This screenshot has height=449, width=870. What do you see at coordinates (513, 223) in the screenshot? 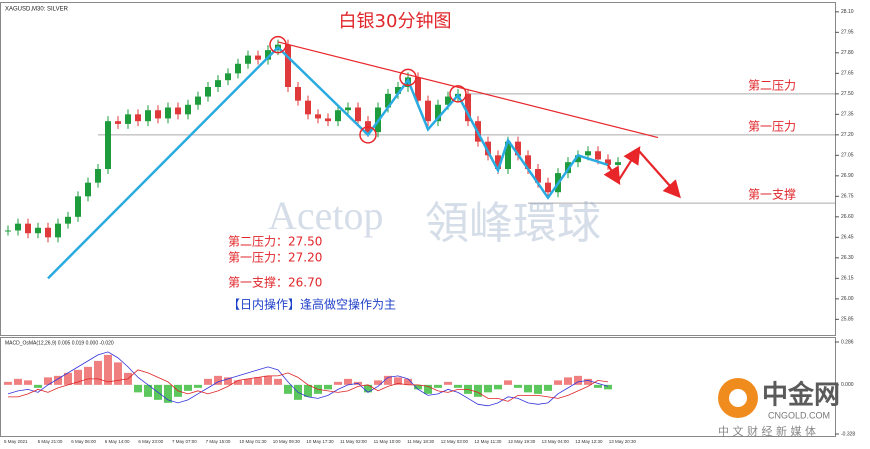
I see `watermark: 領峰環球` at bounding box center [513, 223].